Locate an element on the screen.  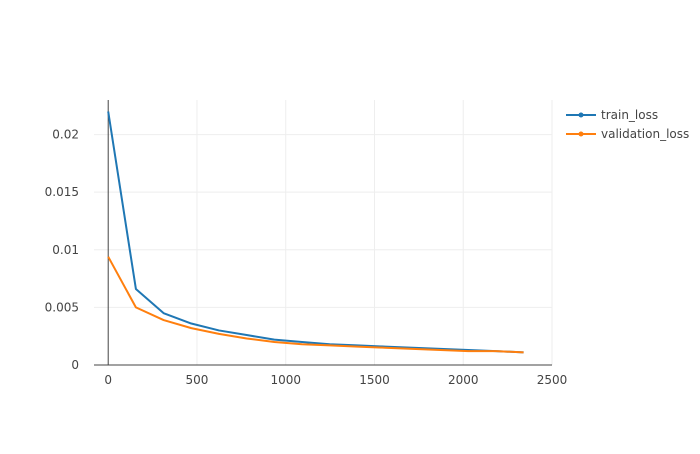
x-tick-label: 2500 is located at coordinates (552, 380).